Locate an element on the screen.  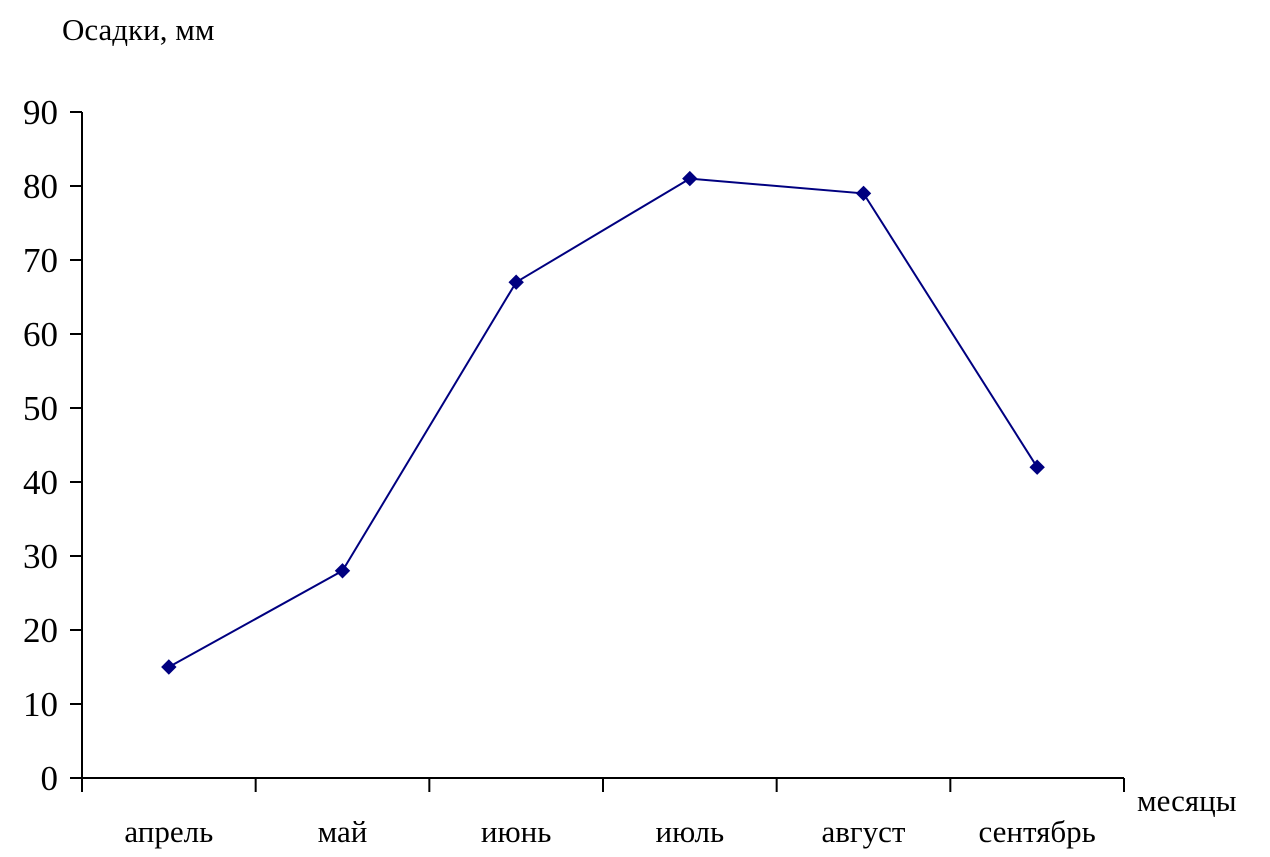
y-axis-ticks: 0 10 20 30 40 50 60 70 80 90 is located at coordinates (52, 445).